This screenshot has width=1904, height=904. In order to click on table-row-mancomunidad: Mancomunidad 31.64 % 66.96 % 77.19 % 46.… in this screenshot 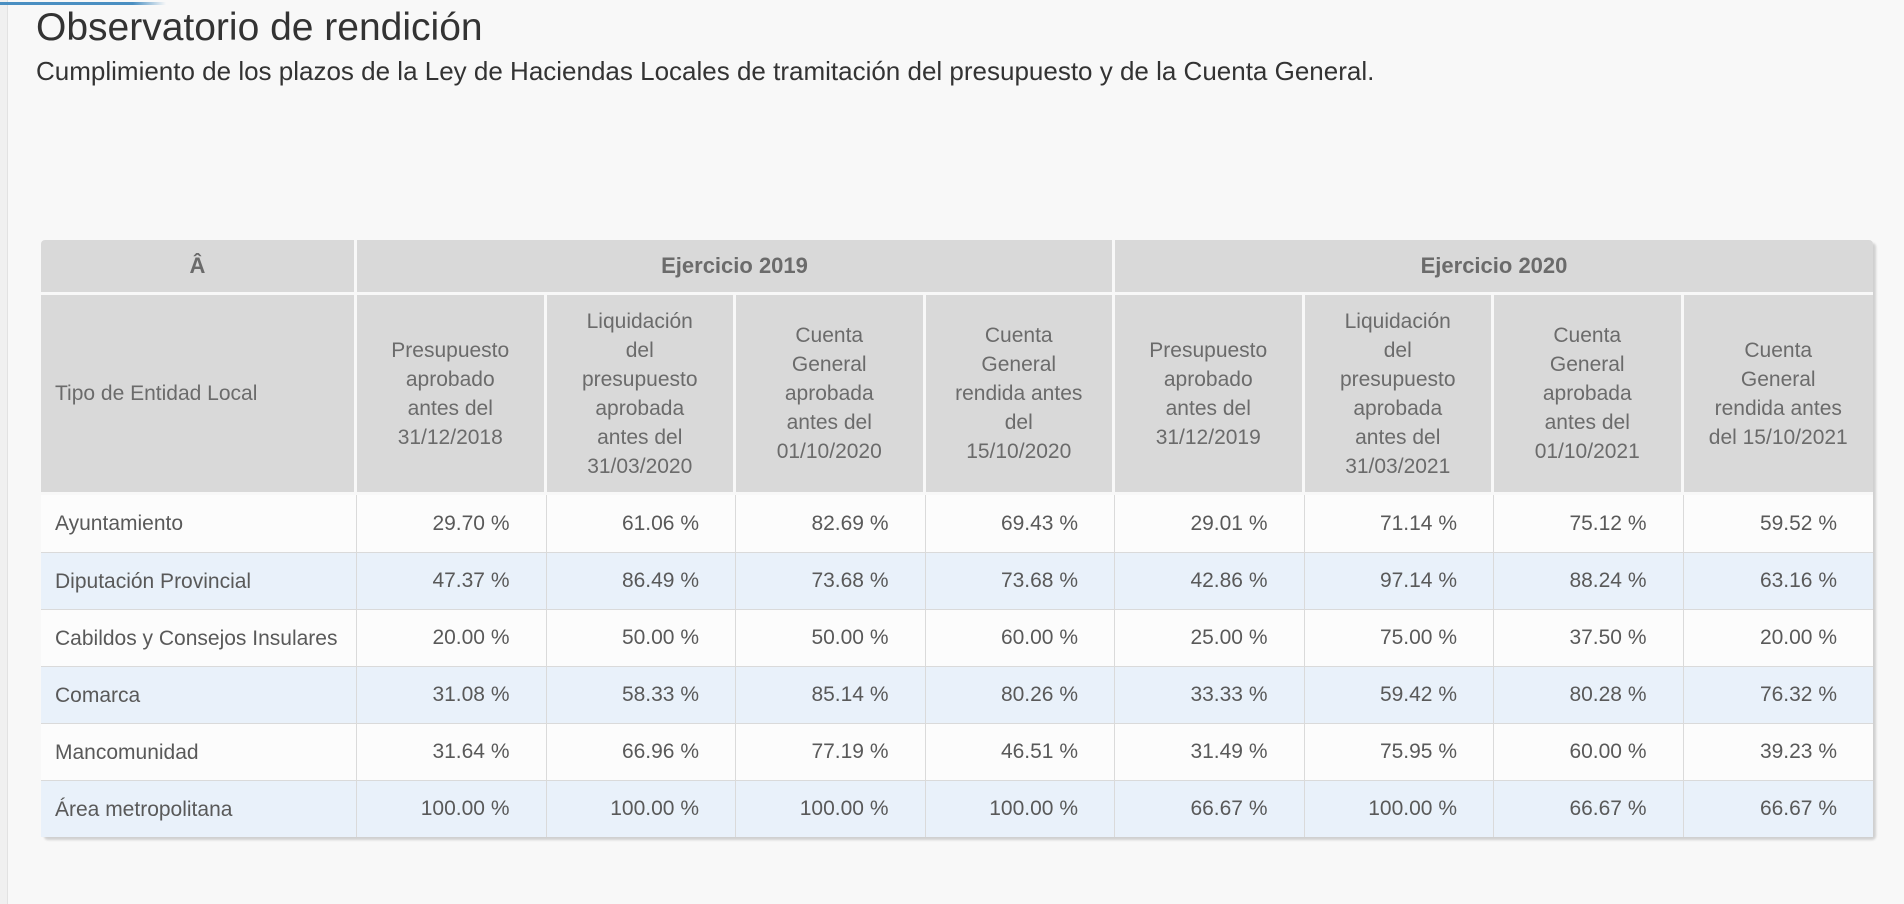, I will do `click(957, 751)`.